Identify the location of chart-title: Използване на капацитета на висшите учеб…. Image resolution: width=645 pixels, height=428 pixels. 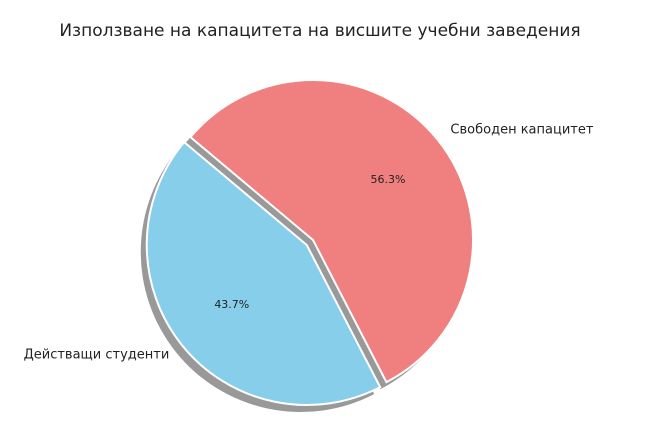
(319, 31).